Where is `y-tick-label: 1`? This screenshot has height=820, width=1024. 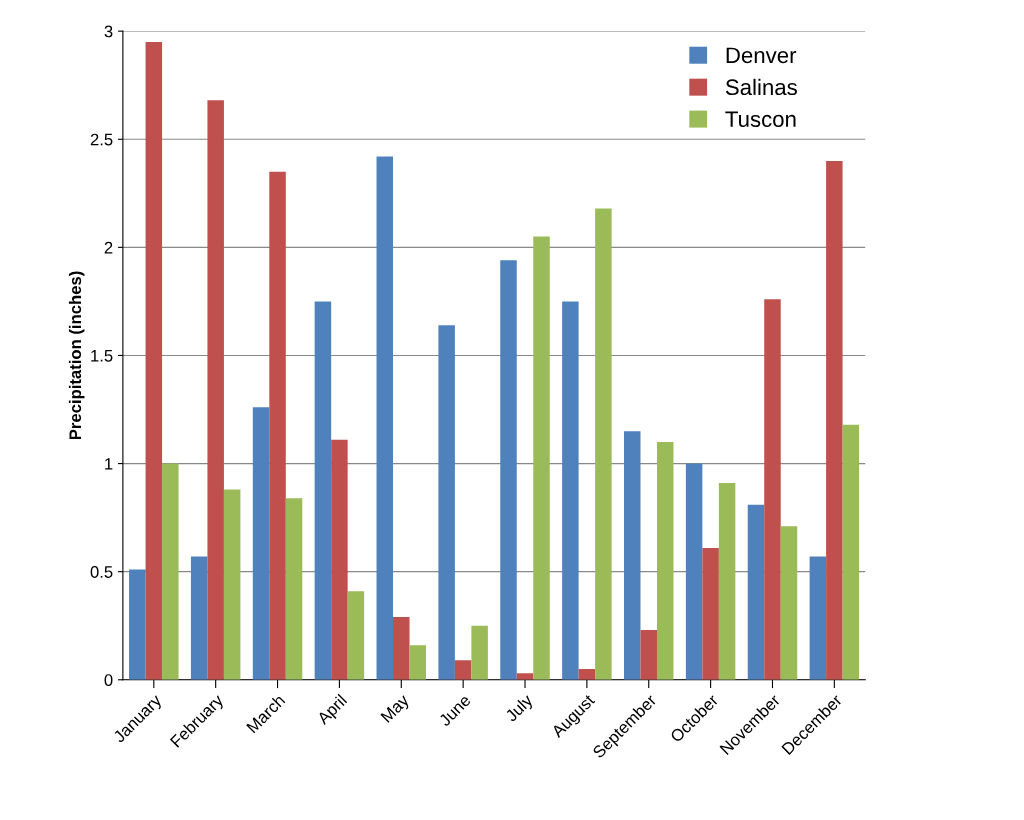 y-tick-label: 1 is located at coordinates (109, 464).